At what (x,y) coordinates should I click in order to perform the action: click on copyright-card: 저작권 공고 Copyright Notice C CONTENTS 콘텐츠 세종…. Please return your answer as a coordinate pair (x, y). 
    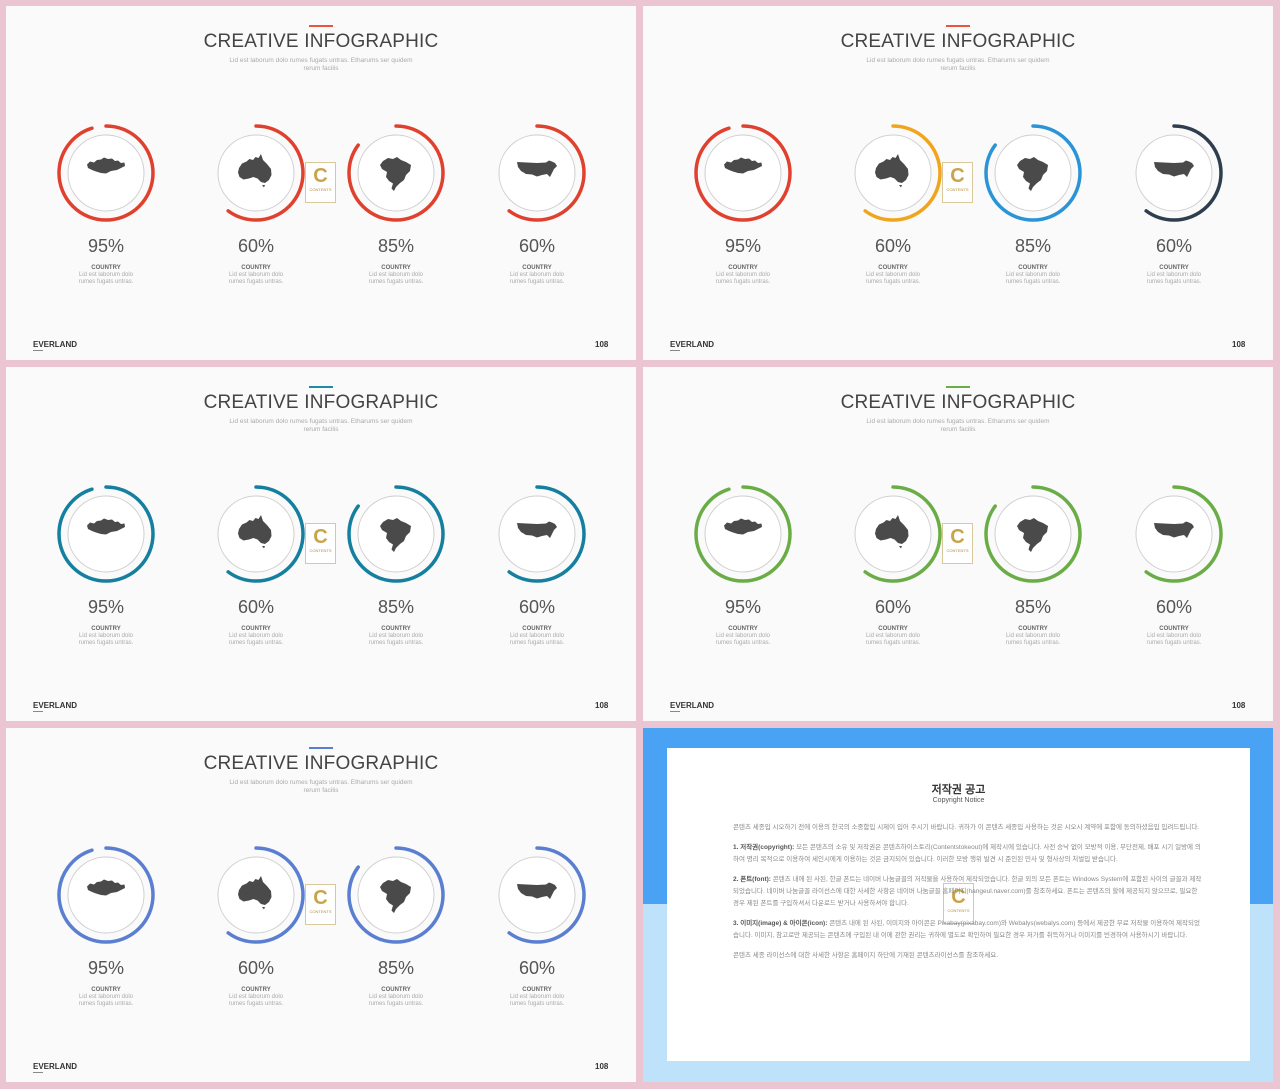
    Looking at the image, I should click on (958, 904).